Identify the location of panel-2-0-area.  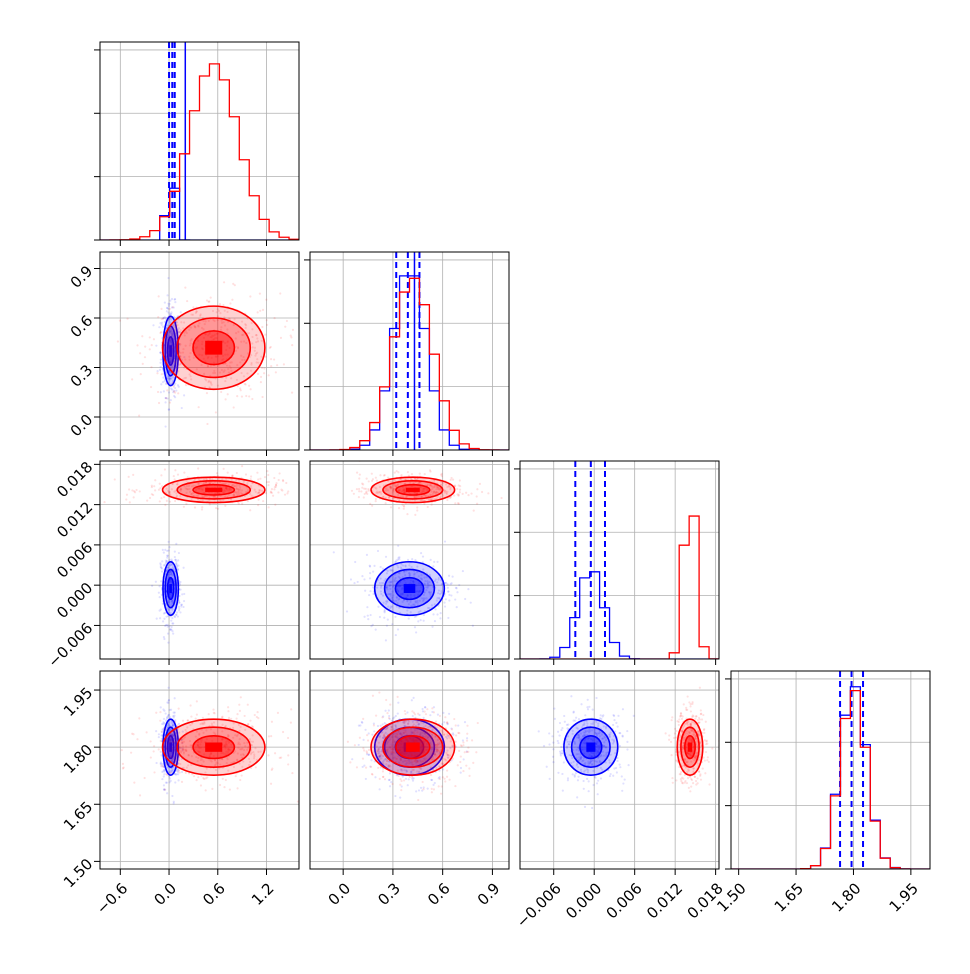
(206, 560).